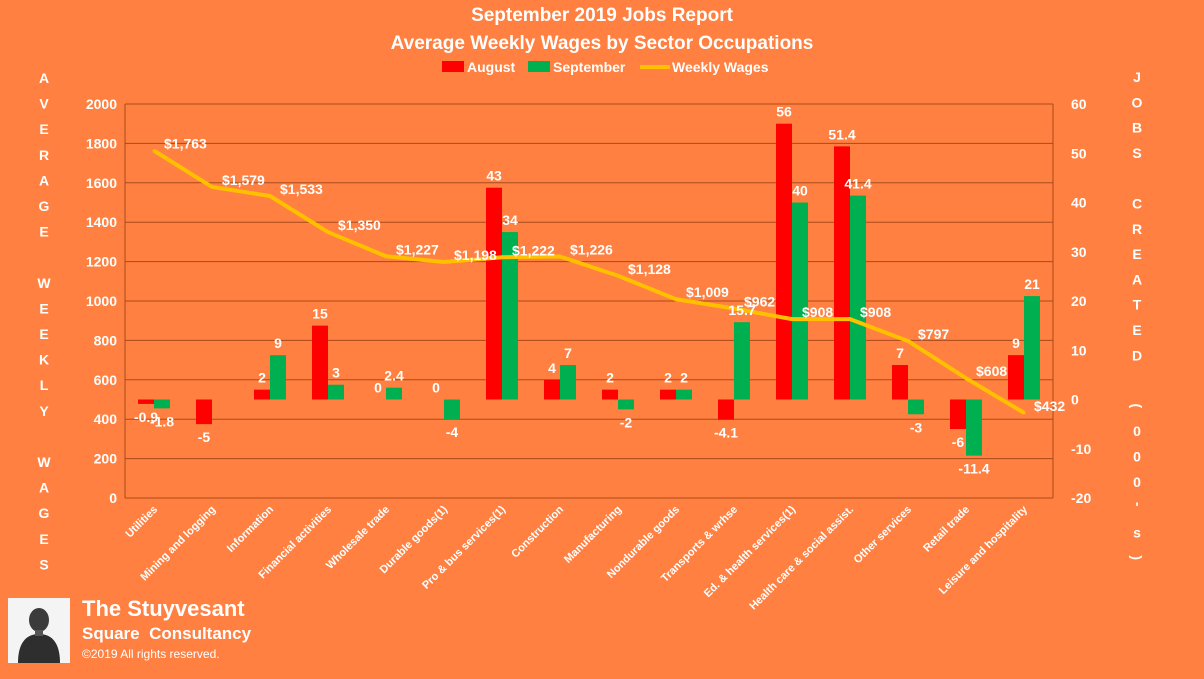  What do you see at coordinates (142, 522) in the screenshot?
I see `category-label: Utilities` at bounding box center [142, 522].